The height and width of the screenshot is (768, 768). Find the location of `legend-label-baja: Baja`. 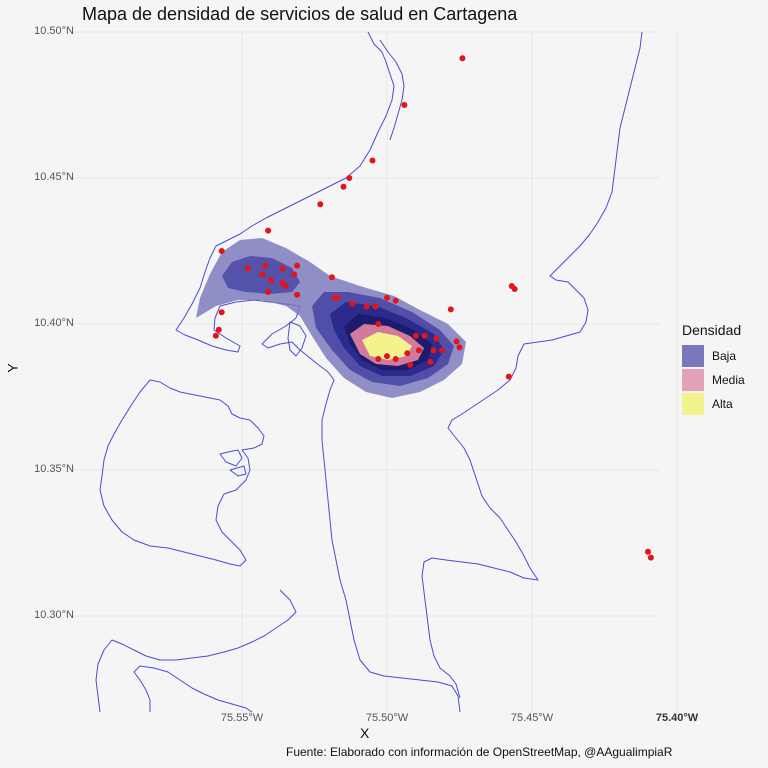

legend-label-baja: Baja is located at coordinates (724, 356).